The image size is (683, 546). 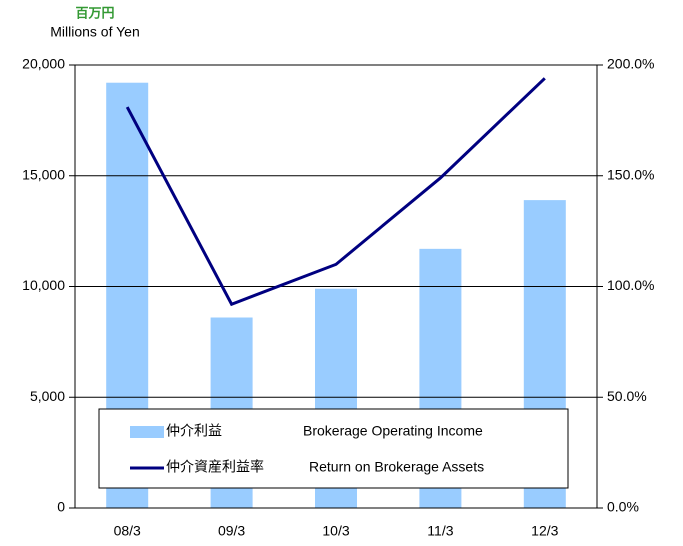 What do you see at coordinates (43, 285) in the screenshot?
I see `y-tick-label: 10,000` at bounding box center [43, 285].